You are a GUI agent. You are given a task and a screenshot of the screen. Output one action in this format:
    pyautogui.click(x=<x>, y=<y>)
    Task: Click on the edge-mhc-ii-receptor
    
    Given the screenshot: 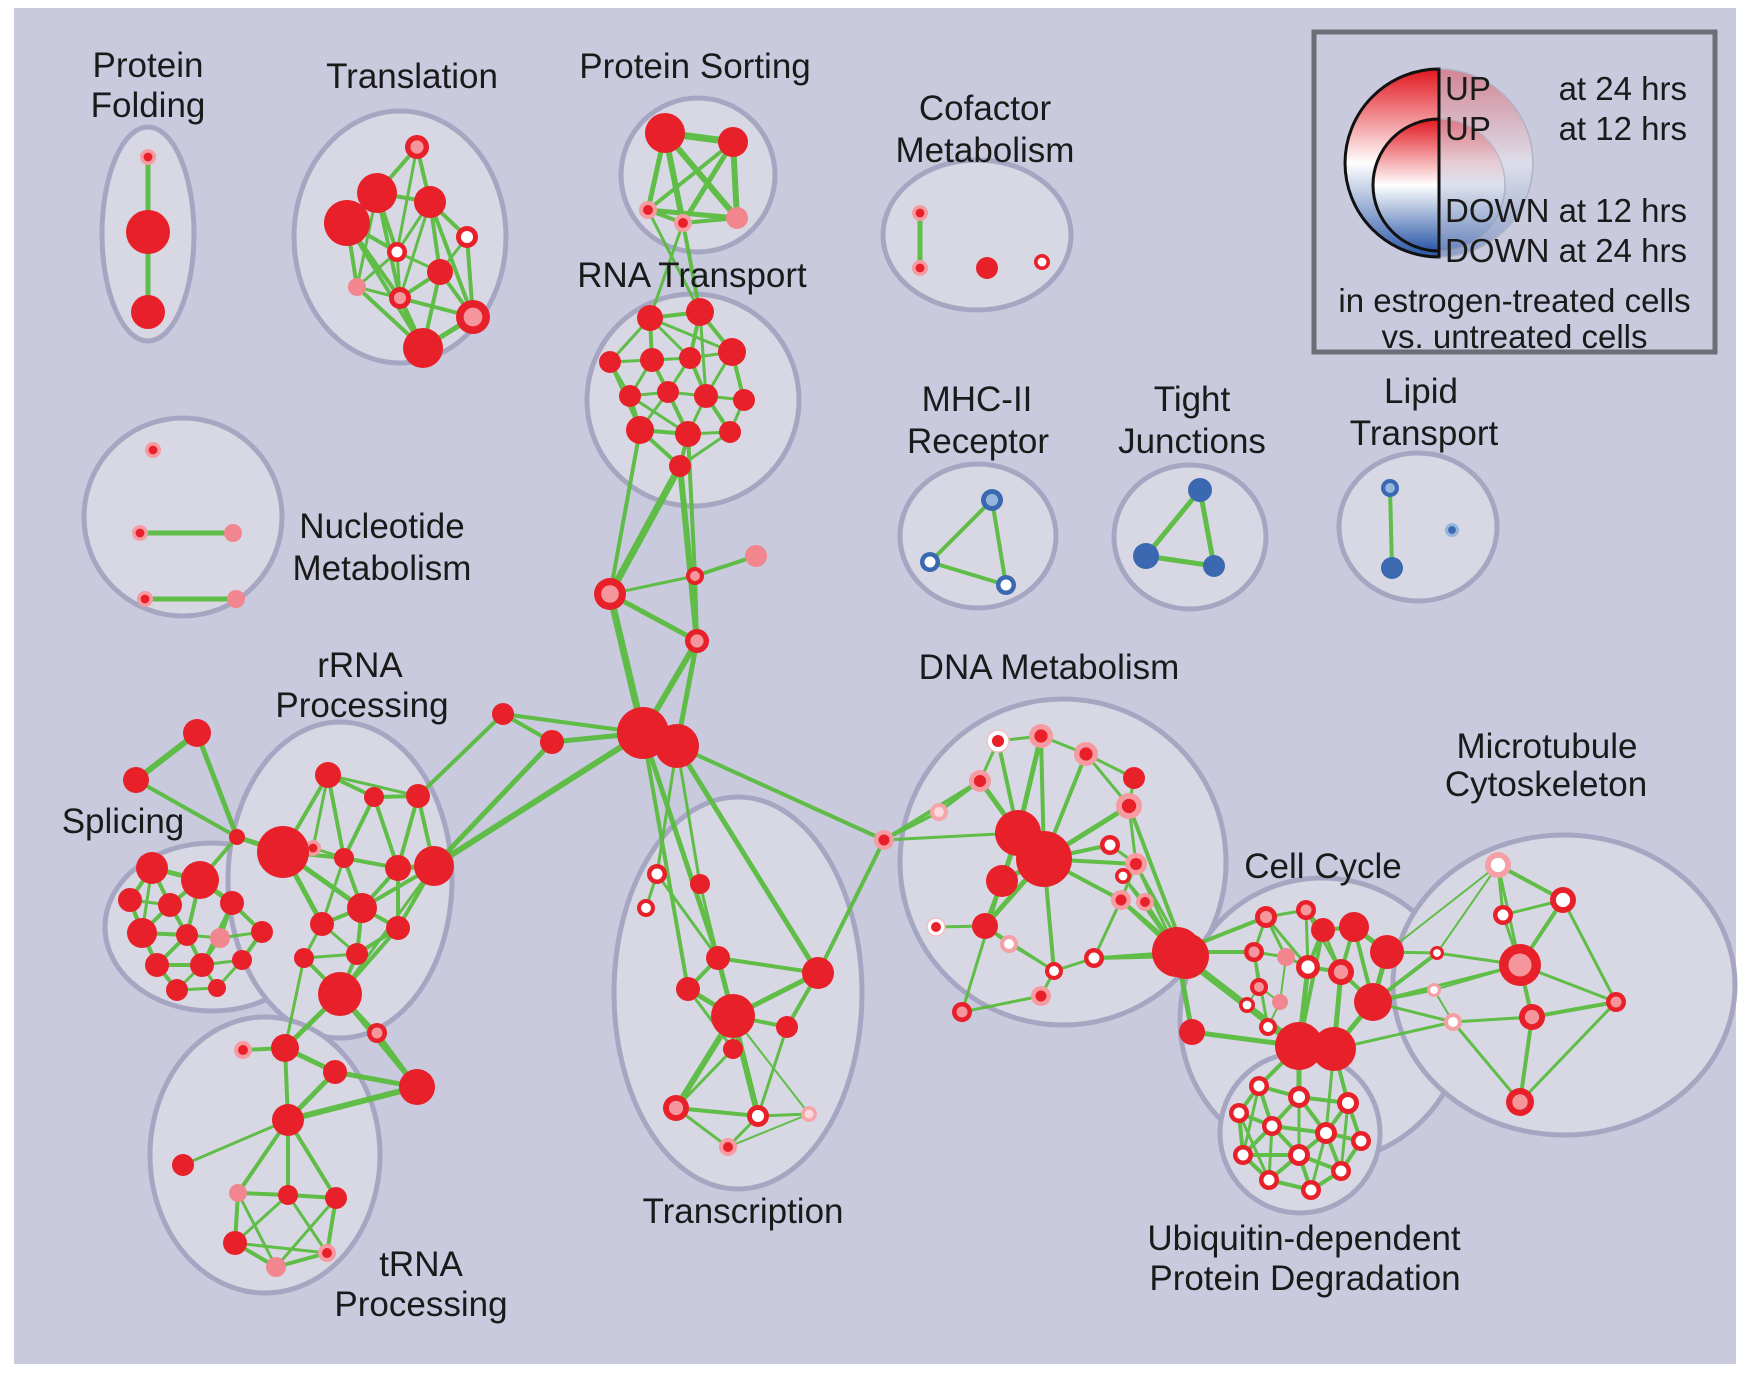 What is the action you would take?
    pyautogui.click(x=999, y=542)
    